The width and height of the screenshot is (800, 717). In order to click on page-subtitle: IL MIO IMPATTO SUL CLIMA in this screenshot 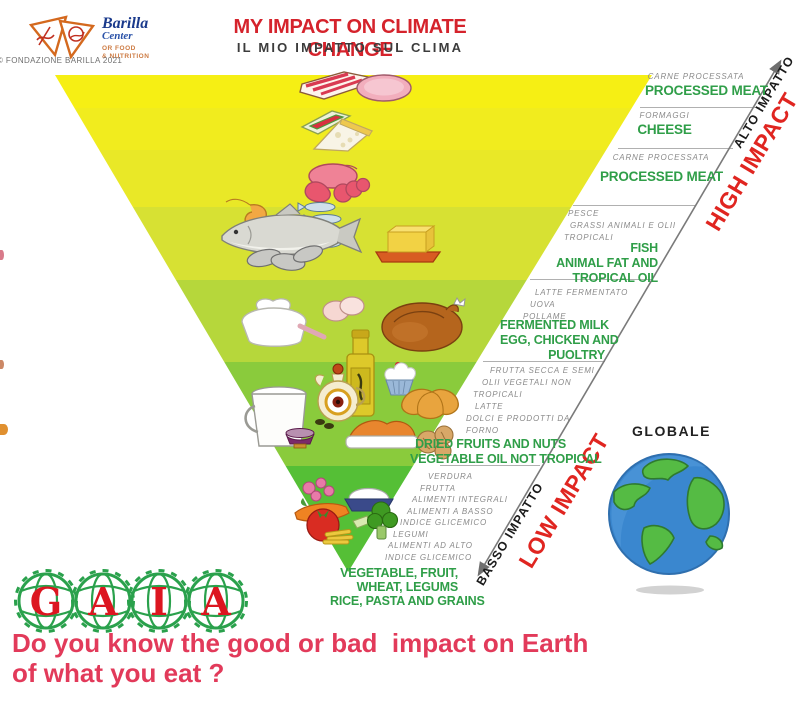, I will do `click(350, 47)`.